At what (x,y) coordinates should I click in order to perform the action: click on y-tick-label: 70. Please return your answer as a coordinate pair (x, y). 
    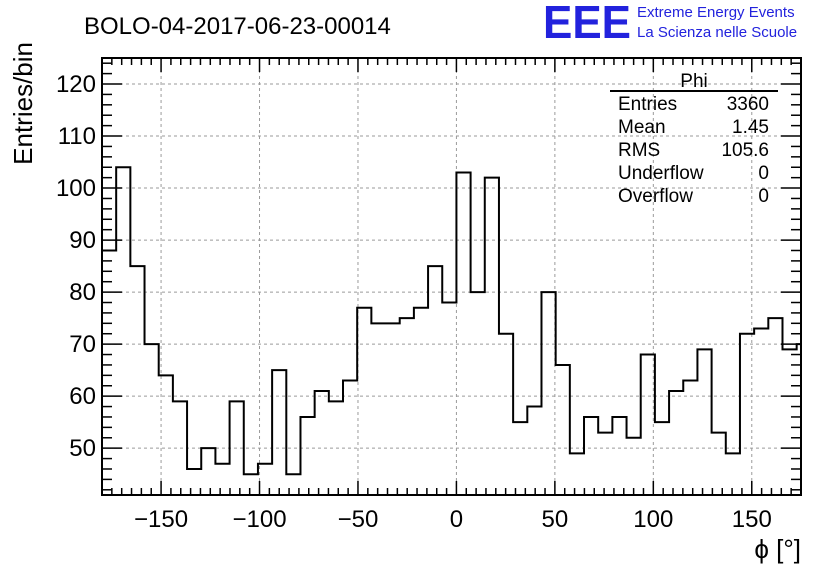
    Looking at the image, I should click on (82, 344).